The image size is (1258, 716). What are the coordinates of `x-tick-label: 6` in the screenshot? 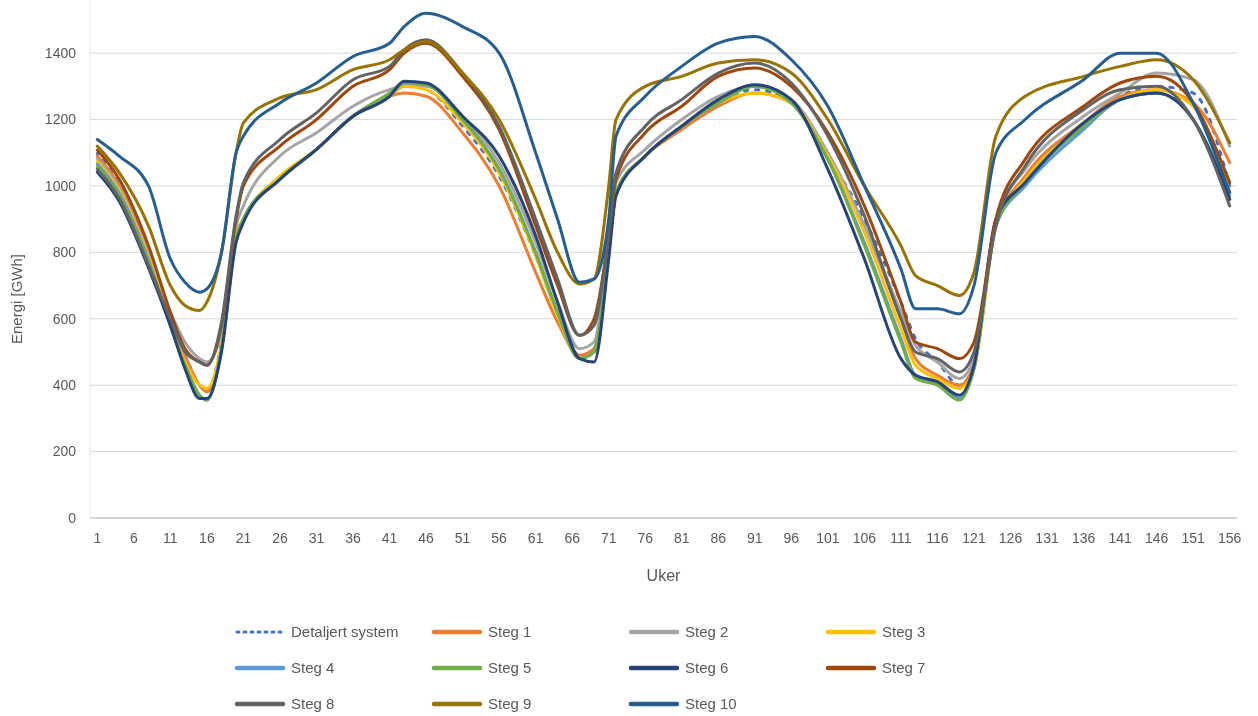 It's located at (133, 538).